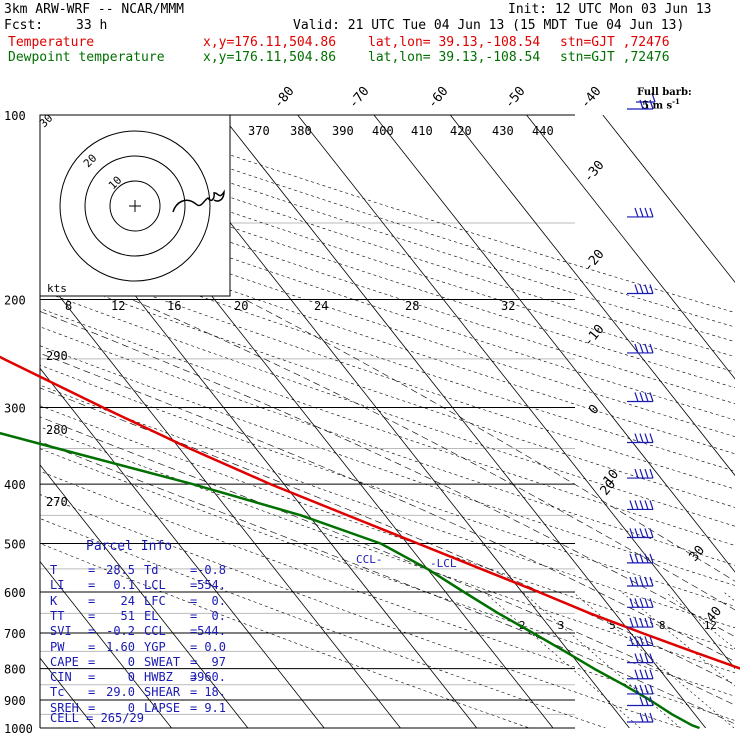 The image size is (740, 740). I want to click on wind-speed-label: 16, so click(174, 306).